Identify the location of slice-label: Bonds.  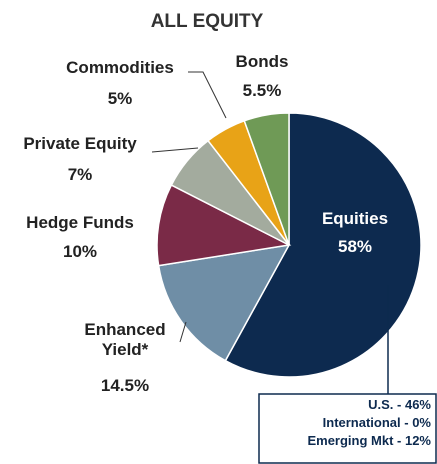
(262, 61).